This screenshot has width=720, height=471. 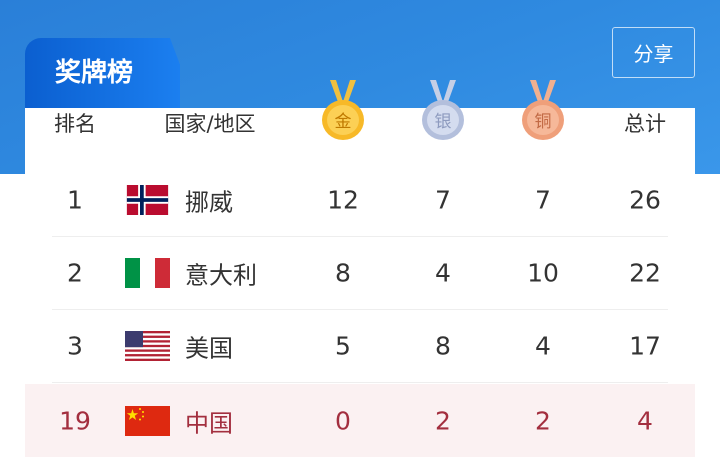 I want to click on country-name: 挪威, so click(x=209, y=202).